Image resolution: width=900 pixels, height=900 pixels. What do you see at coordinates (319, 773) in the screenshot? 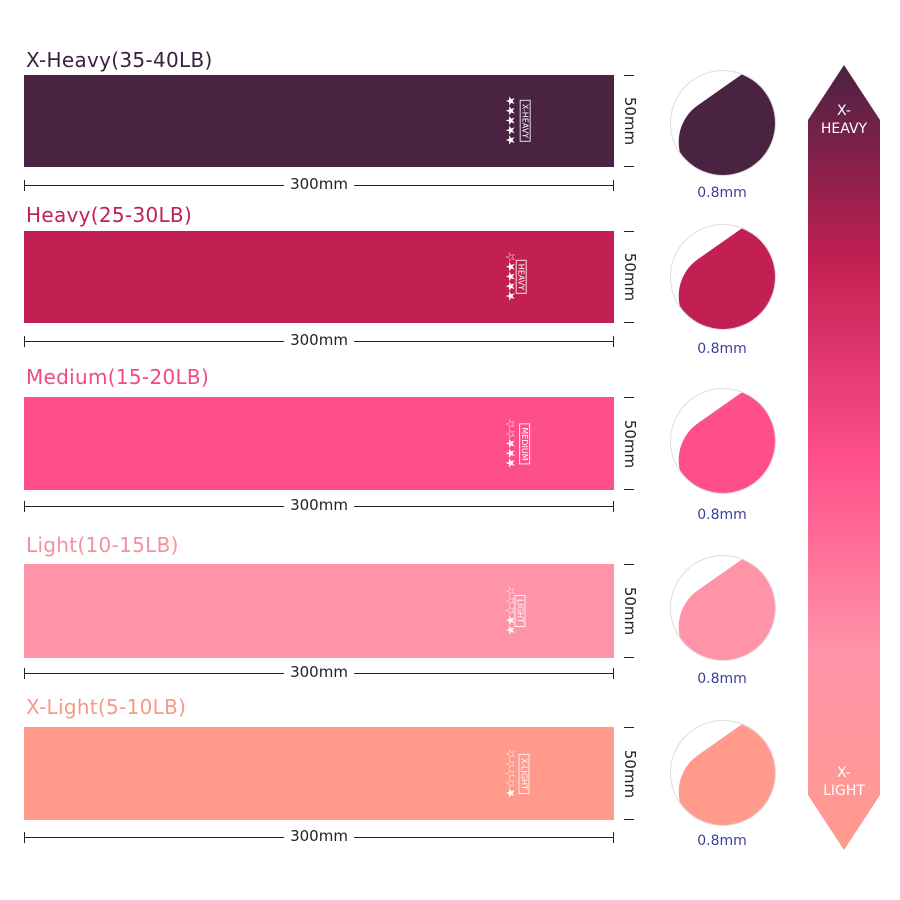
I see `resistance-band: ★☆☆☆☆ X-LIGHT` at bounding box center [319, 773].